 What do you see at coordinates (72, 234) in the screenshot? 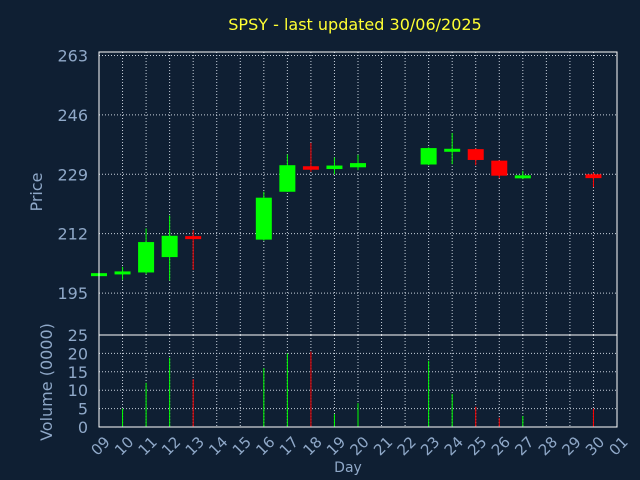
I see `price-tick-label: 212` at bounding box center [72, 234].